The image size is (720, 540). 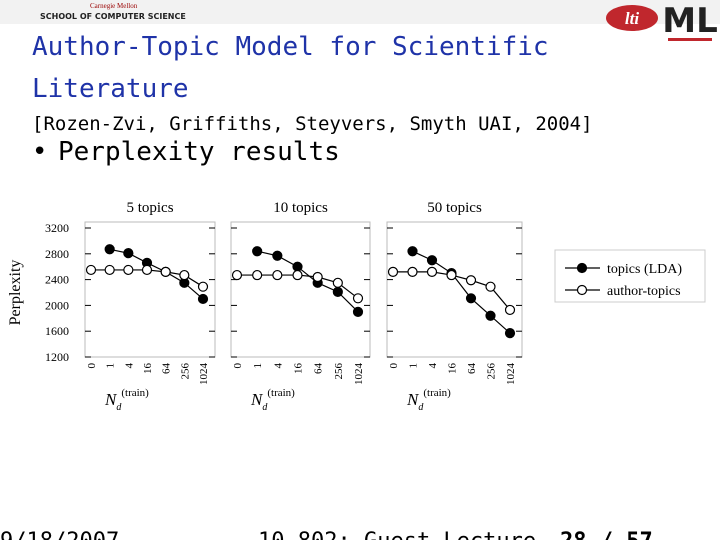 I want to click on footer-course: 10-802: Guest Lecture, so click(x=397, y=534).